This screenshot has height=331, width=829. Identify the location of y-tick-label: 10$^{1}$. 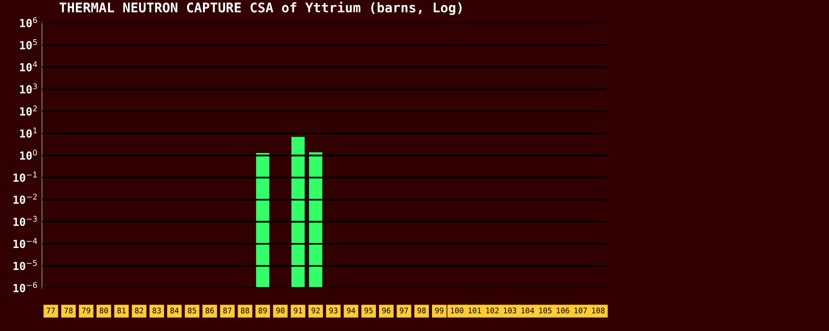
(28, 133).